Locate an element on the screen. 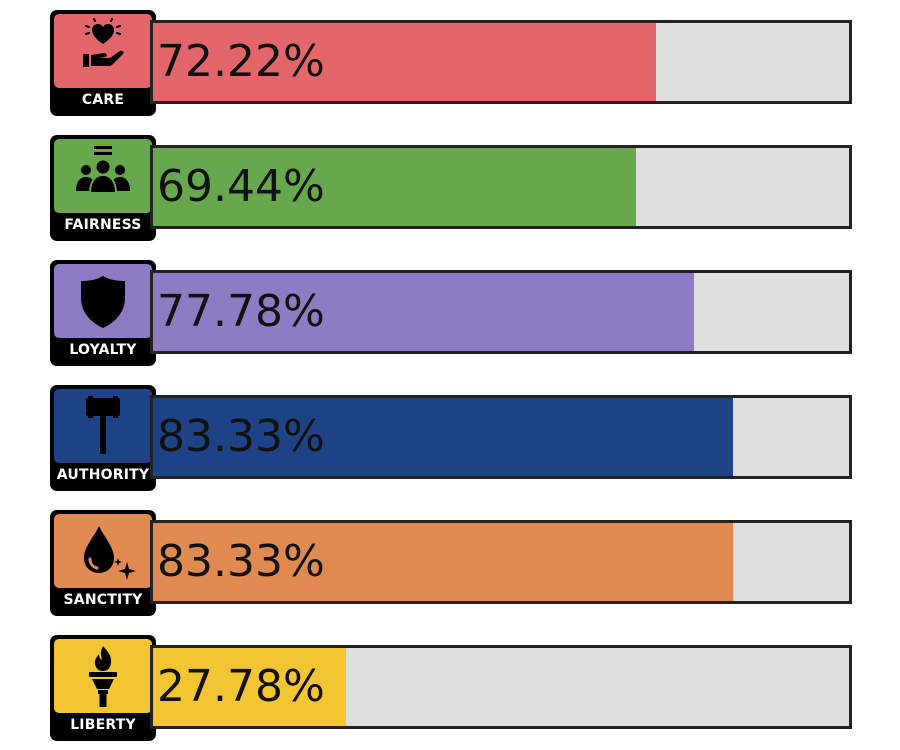 Image resolution: width=900 pixels, height=750 pixels. badge-authority-bg is located at coordinates (103, 426).